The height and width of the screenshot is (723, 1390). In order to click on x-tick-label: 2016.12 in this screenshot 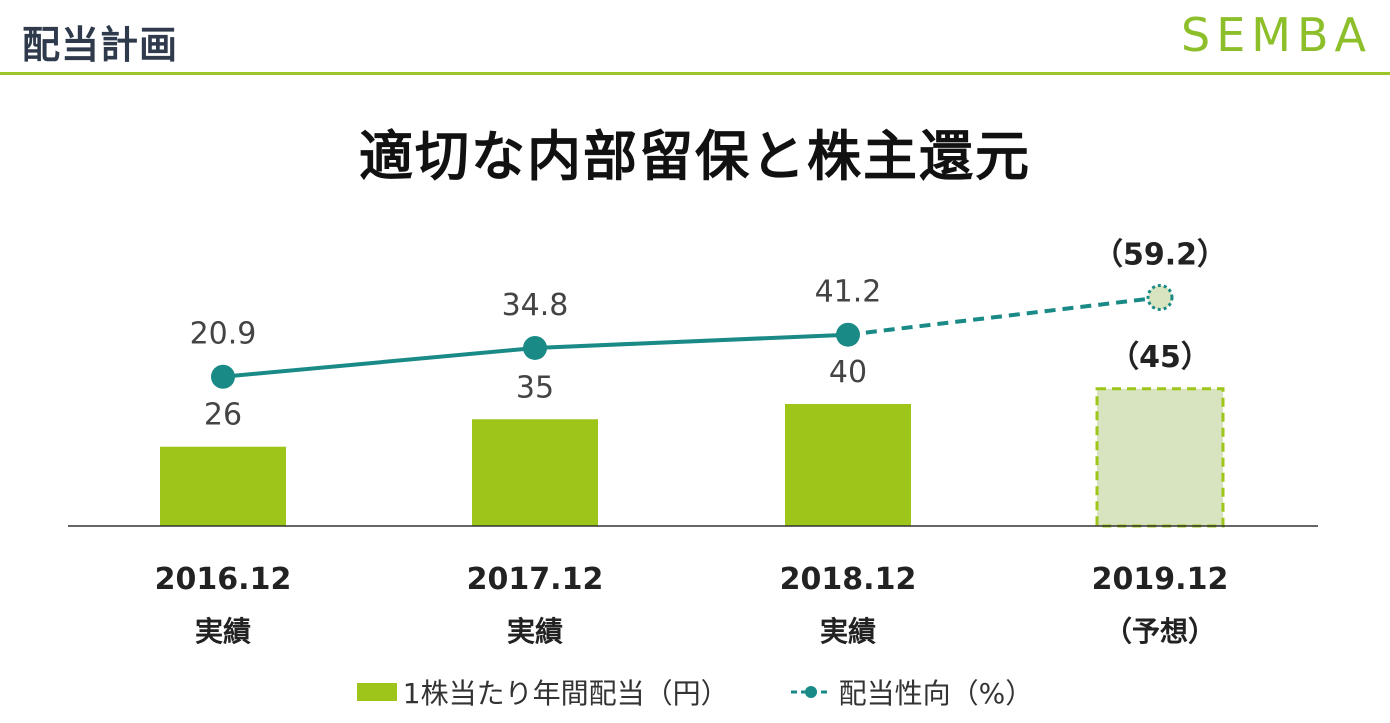, I will do `click(223, 579)`.